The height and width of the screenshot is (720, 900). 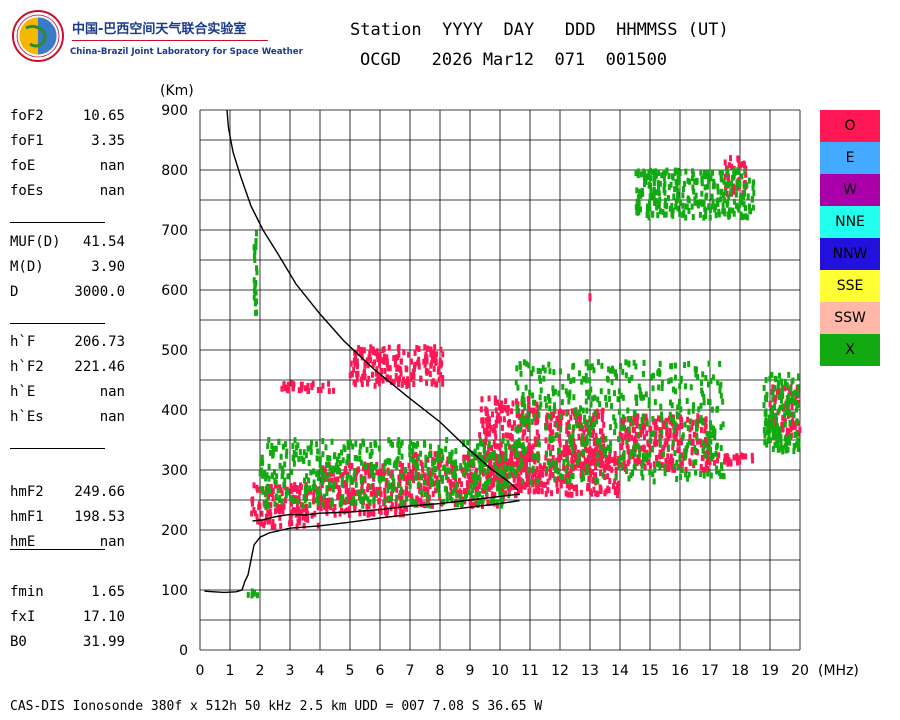 I want to click on header-values: OCGD 2026 Mar12 071 001500, so click(x=514, y=60).